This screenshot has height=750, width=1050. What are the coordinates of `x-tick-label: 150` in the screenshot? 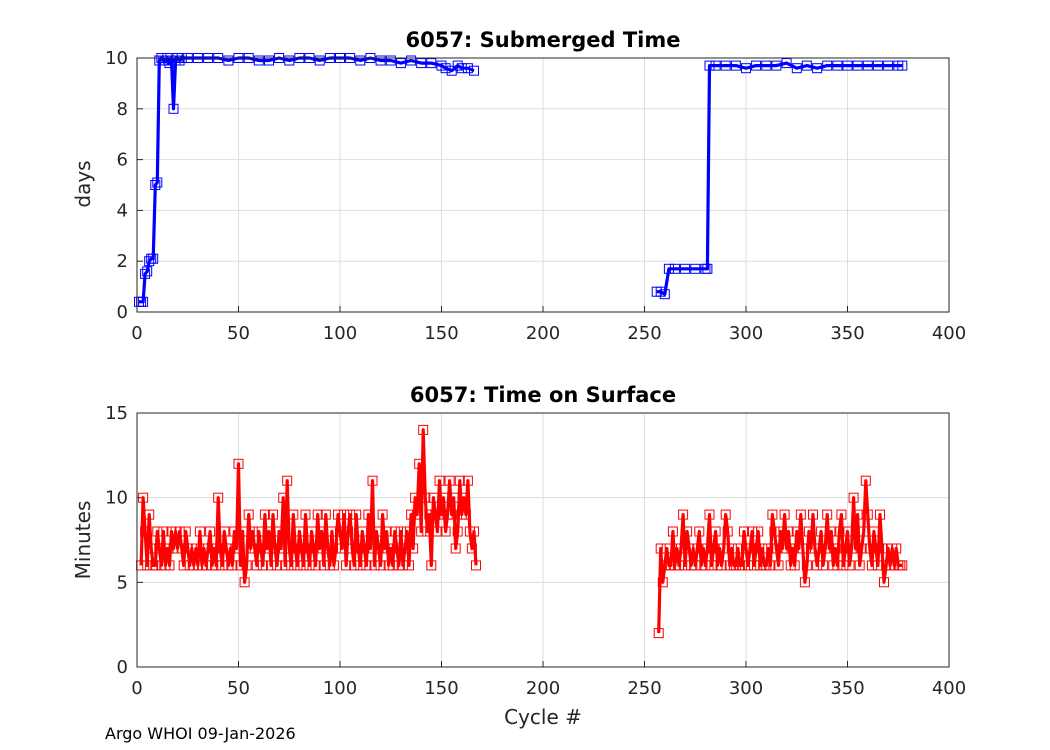 It's located at (441, 333).